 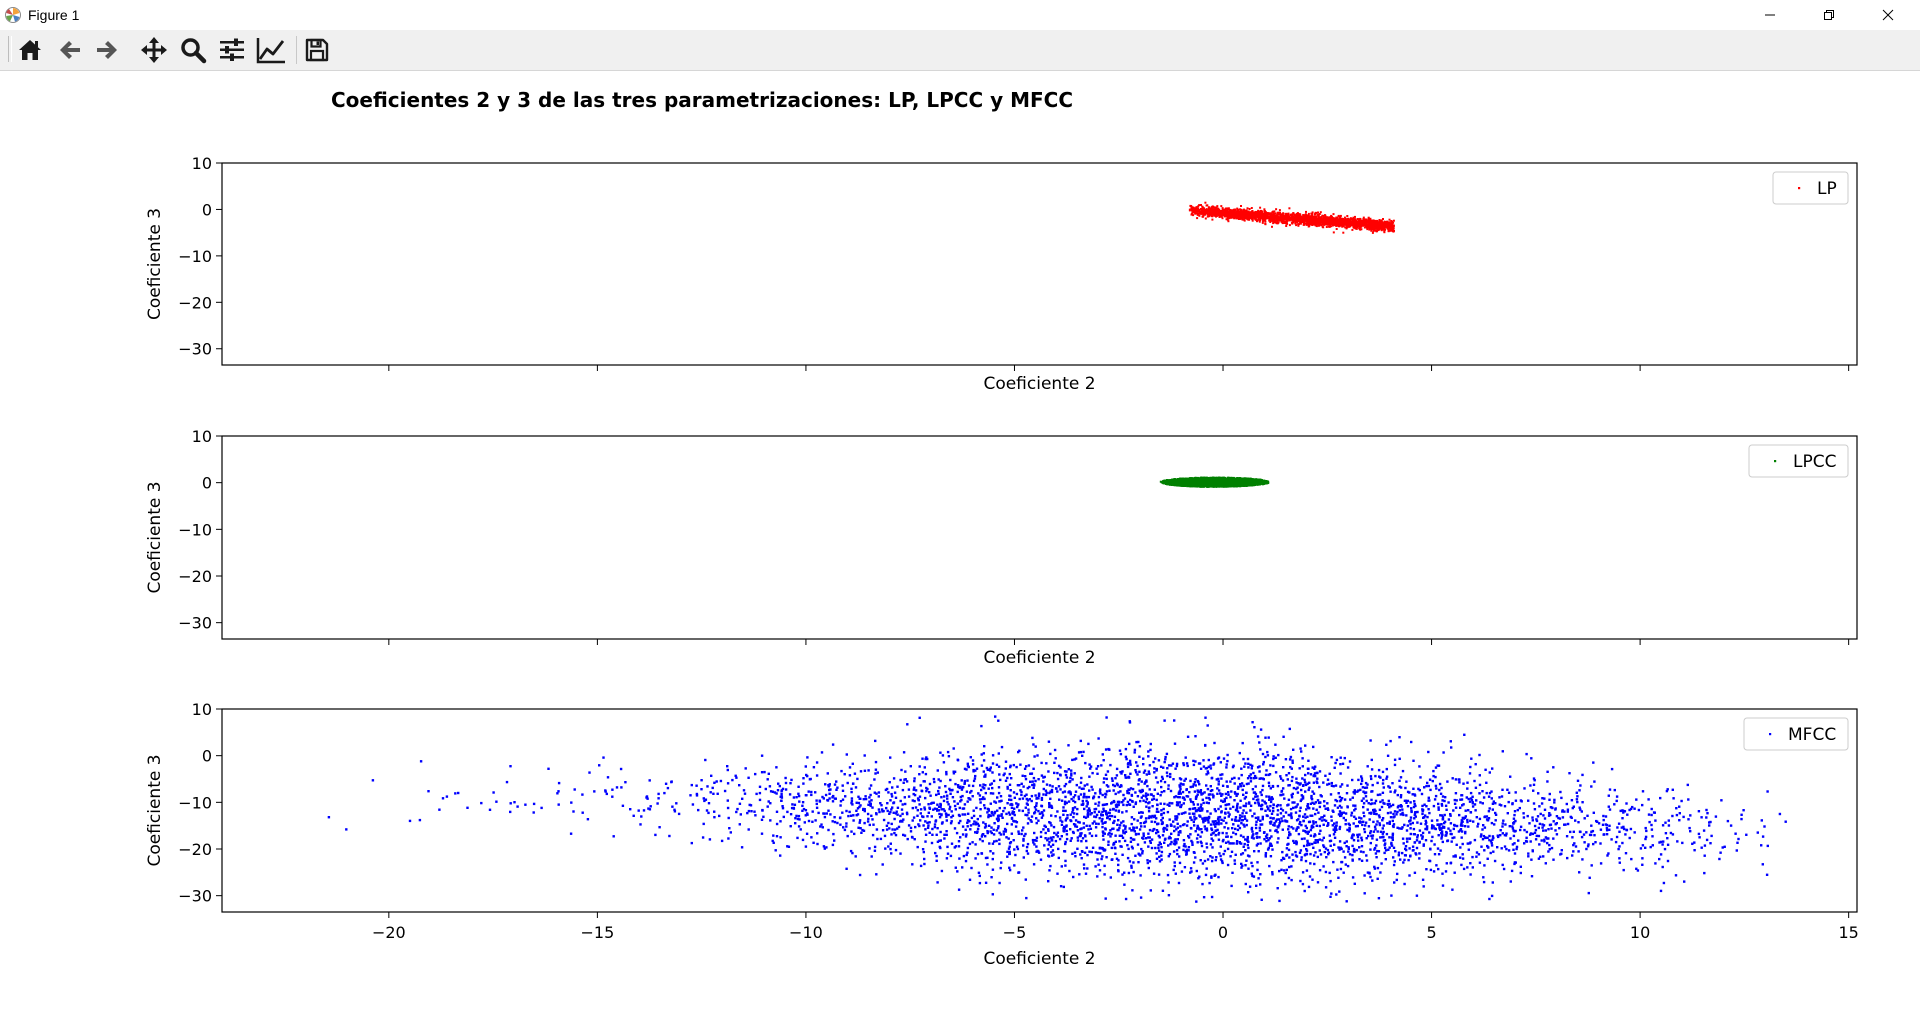 What do you see at coordinates (271, 50) in the screenshot?
I see `edit-axis-button` at bounding box center [271, 50].